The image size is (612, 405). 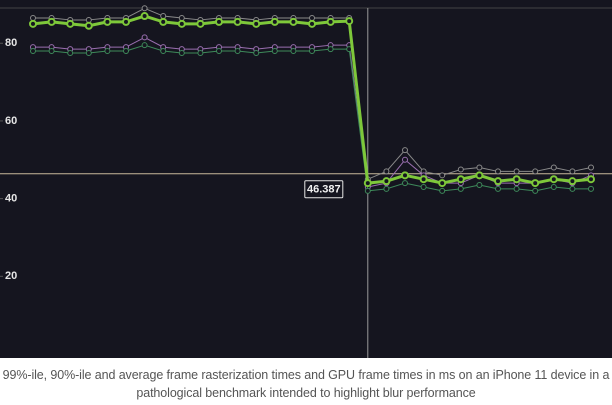 I want to click on y-tick-label: 20, so click(x=11, y=276).